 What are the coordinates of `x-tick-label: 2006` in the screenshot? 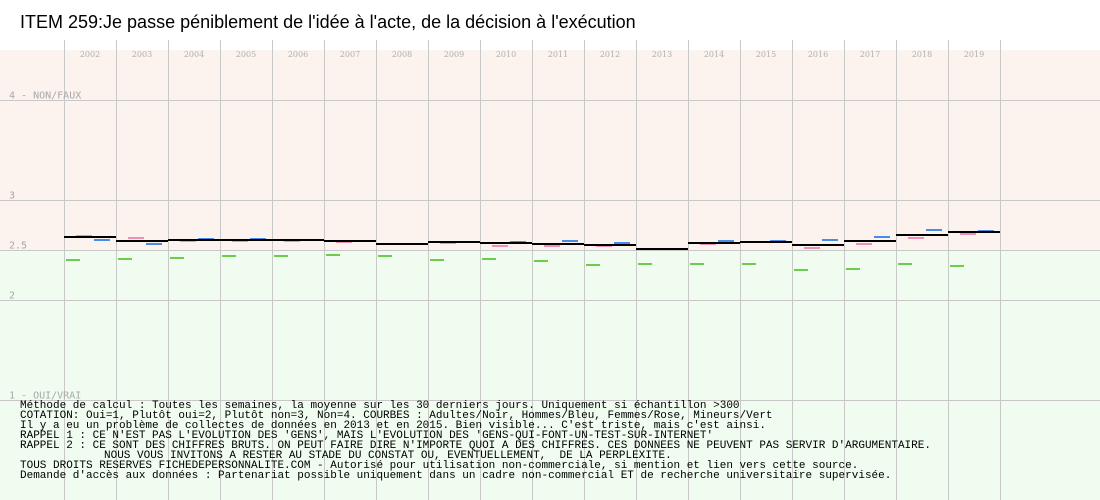 It's located at (298, 54).